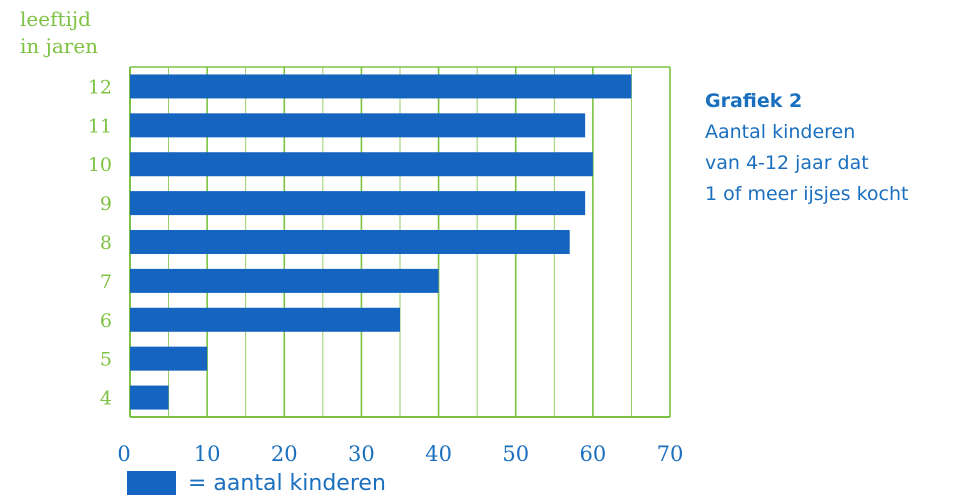 This screenshot has height=501, width=963. Describe the element at coordinates (361, 454) in the screenshot. I see `x-tick-label-30: 30` at that location.